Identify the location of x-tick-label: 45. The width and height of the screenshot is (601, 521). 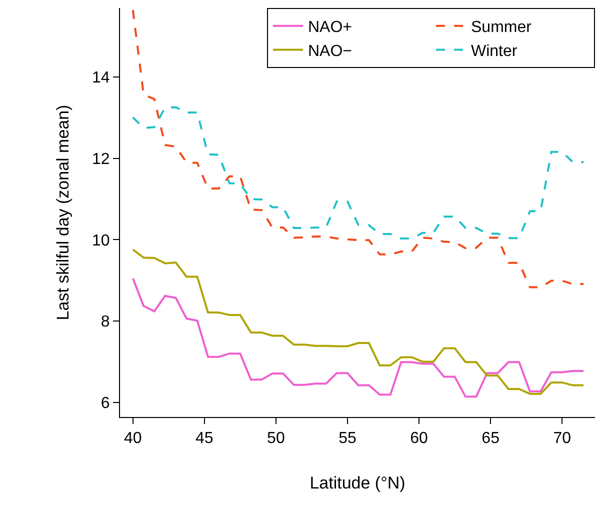
(205, 439).